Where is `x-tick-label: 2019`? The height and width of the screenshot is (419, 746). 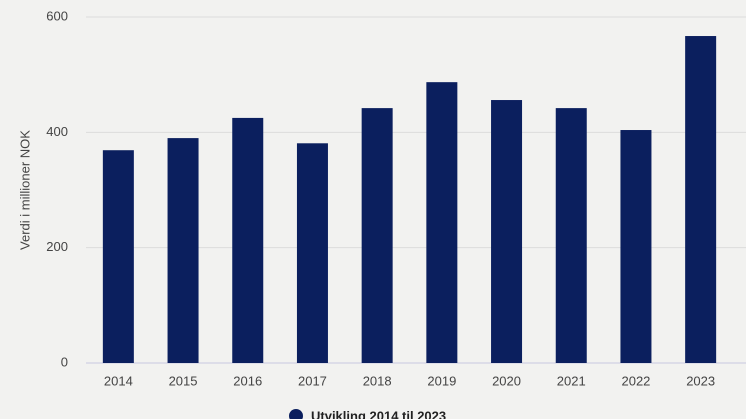
x-tick-label: 2019 is located at coordinates (441, 380).